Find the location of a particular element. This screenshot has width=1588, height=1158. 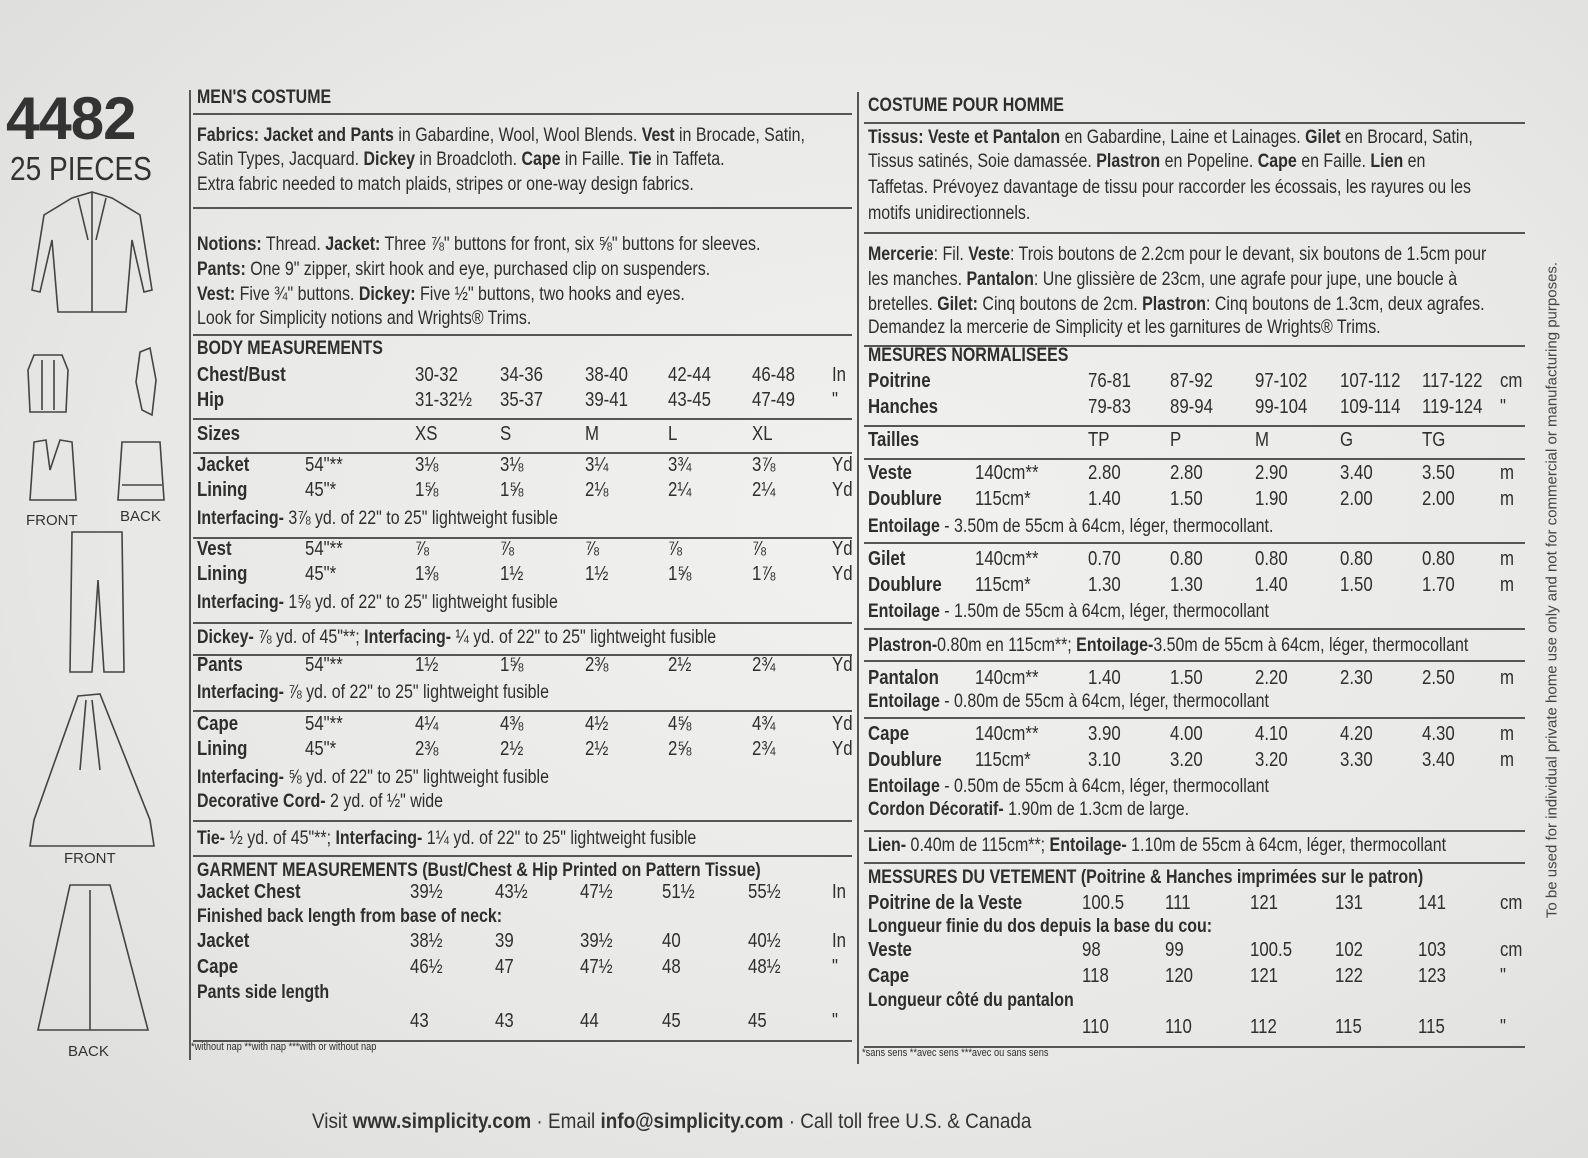

row-label: Sizes is located at coordinates (218, 434).